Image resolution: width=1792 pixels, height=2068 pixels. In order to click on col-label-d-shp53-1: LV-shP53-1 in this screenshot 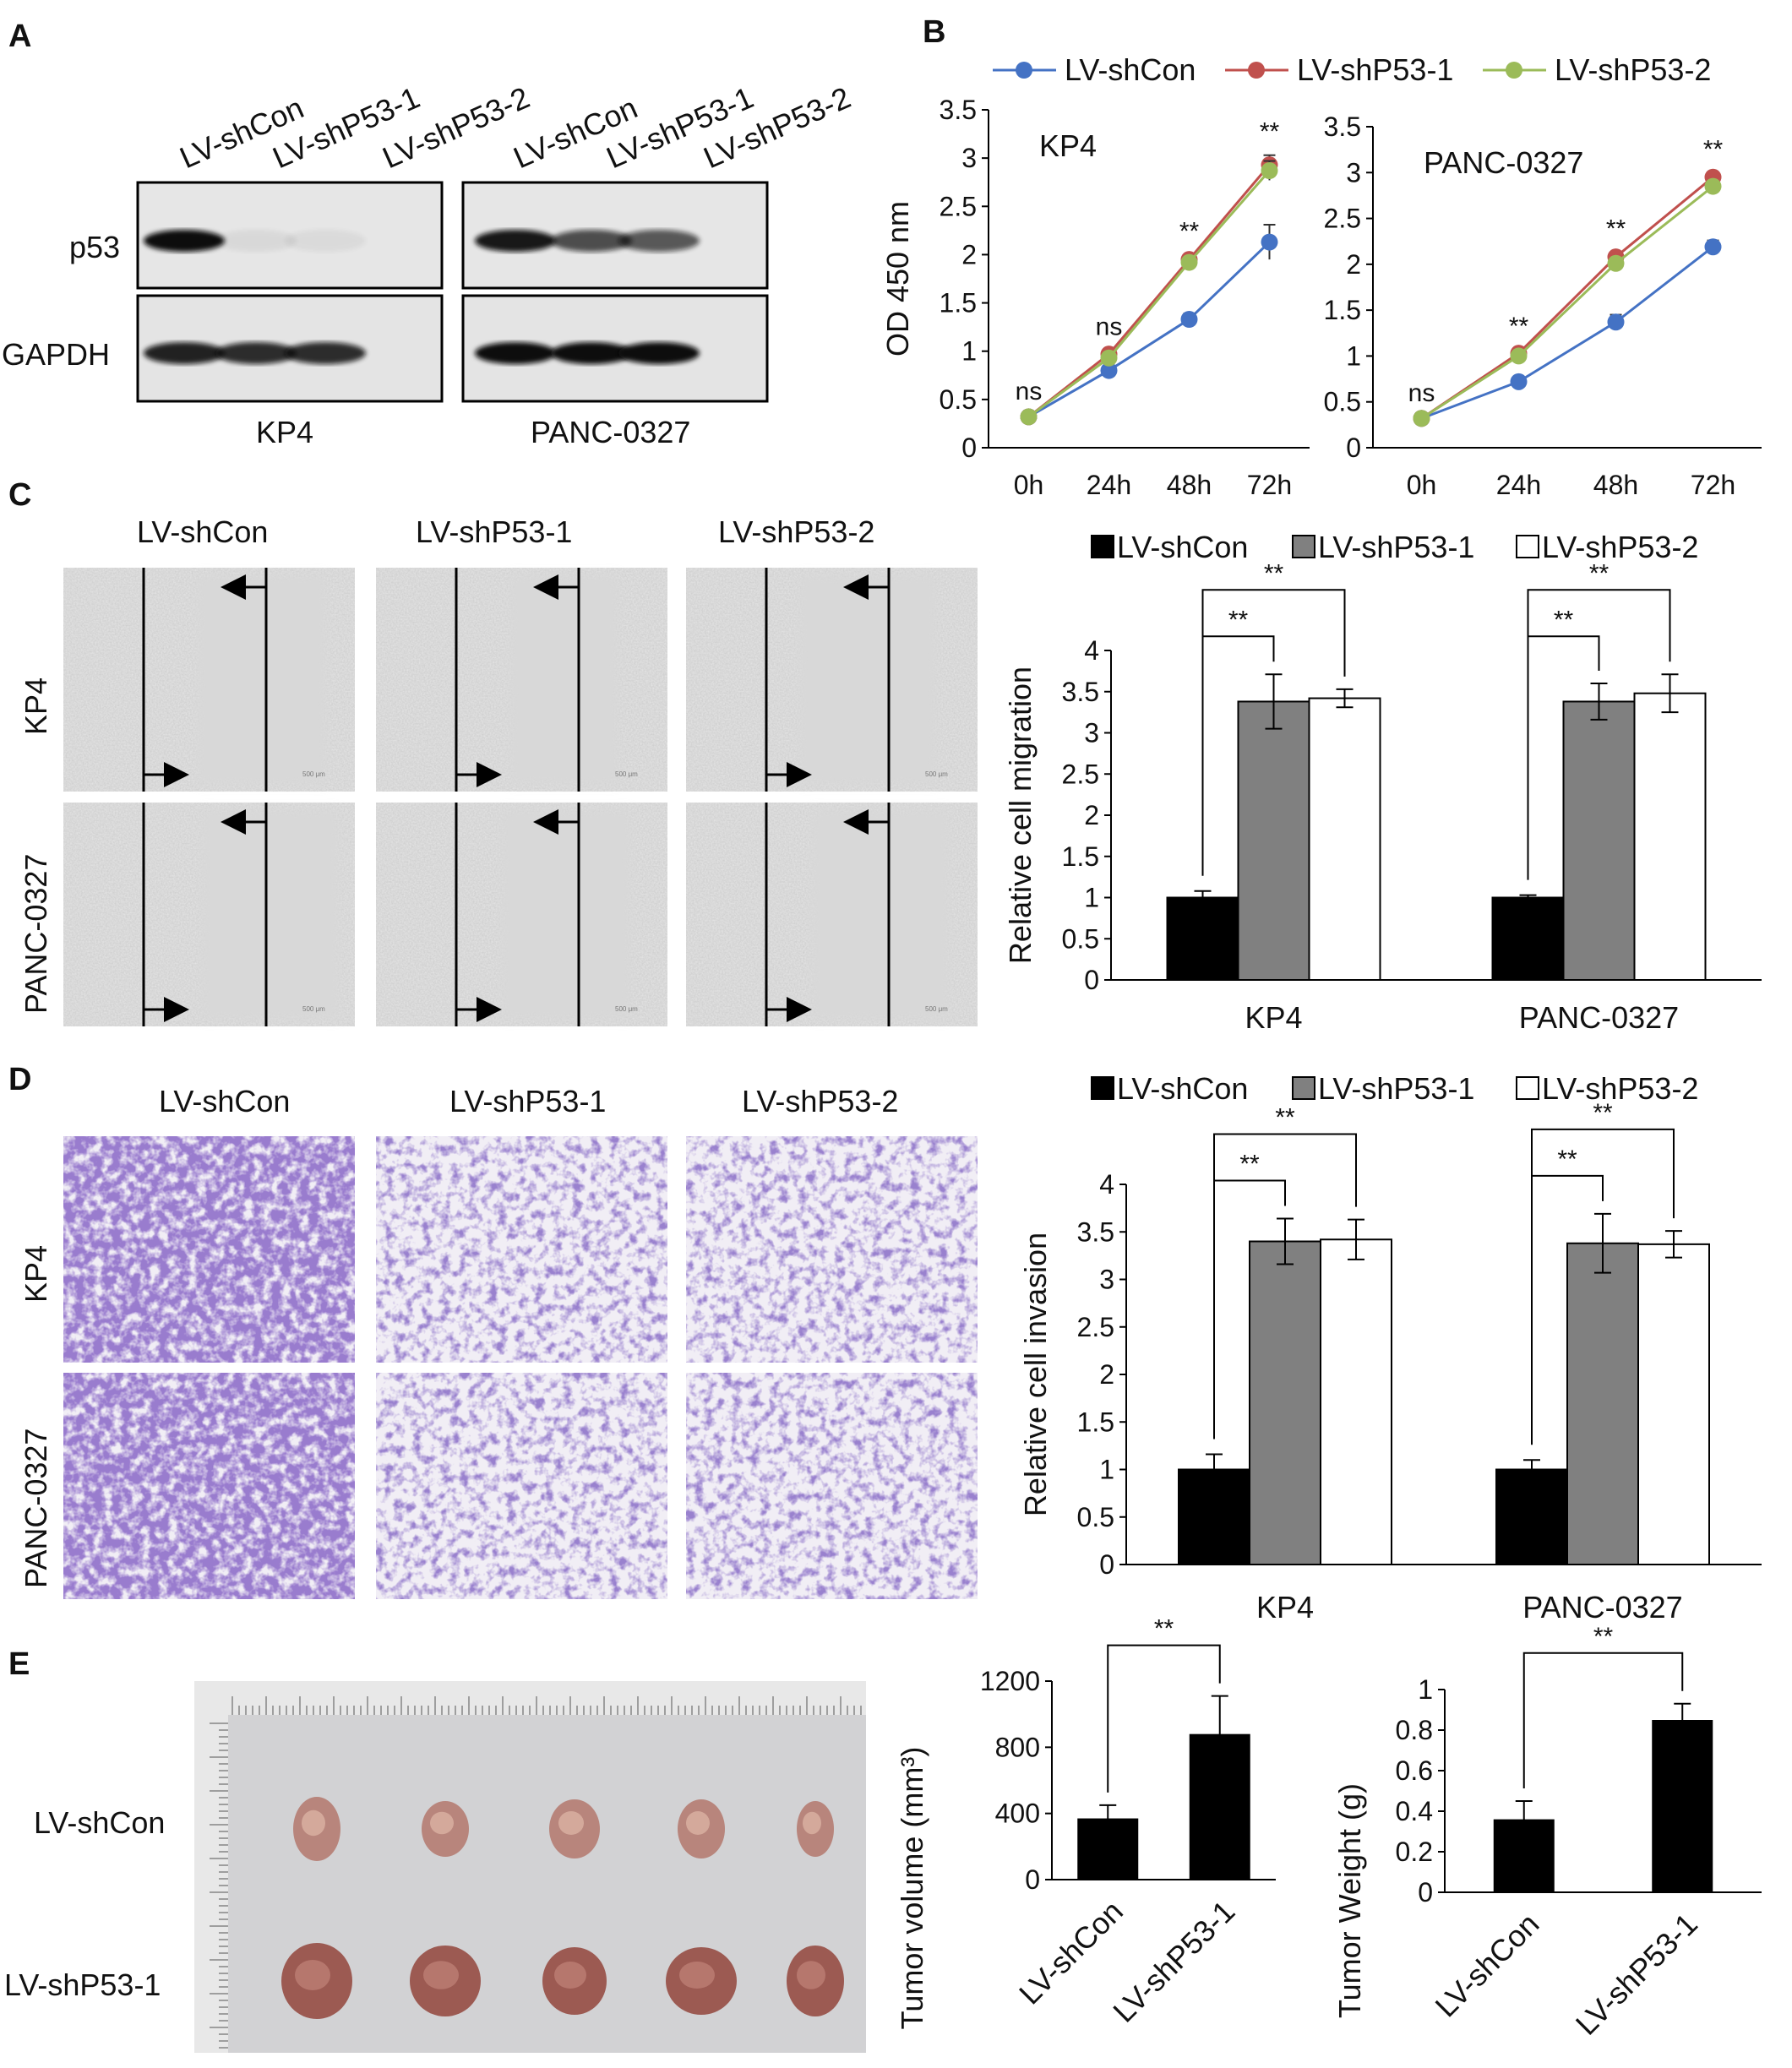, I will do `click(527, 1101)`.